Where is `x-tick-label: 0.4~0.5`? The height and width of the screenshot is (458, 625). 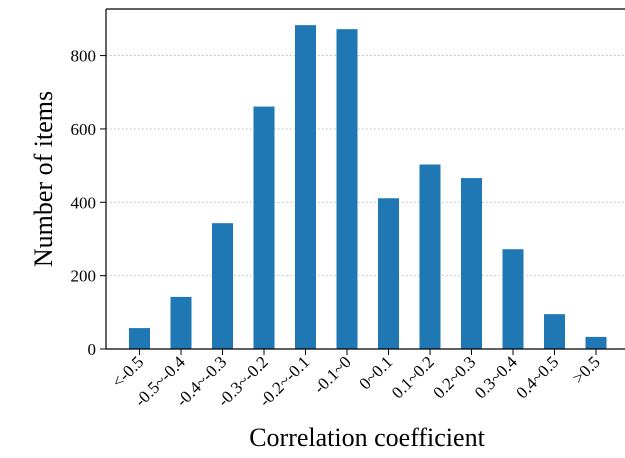 x-tick-label: 0.4~0.5 is located at coordinates (537, 377).